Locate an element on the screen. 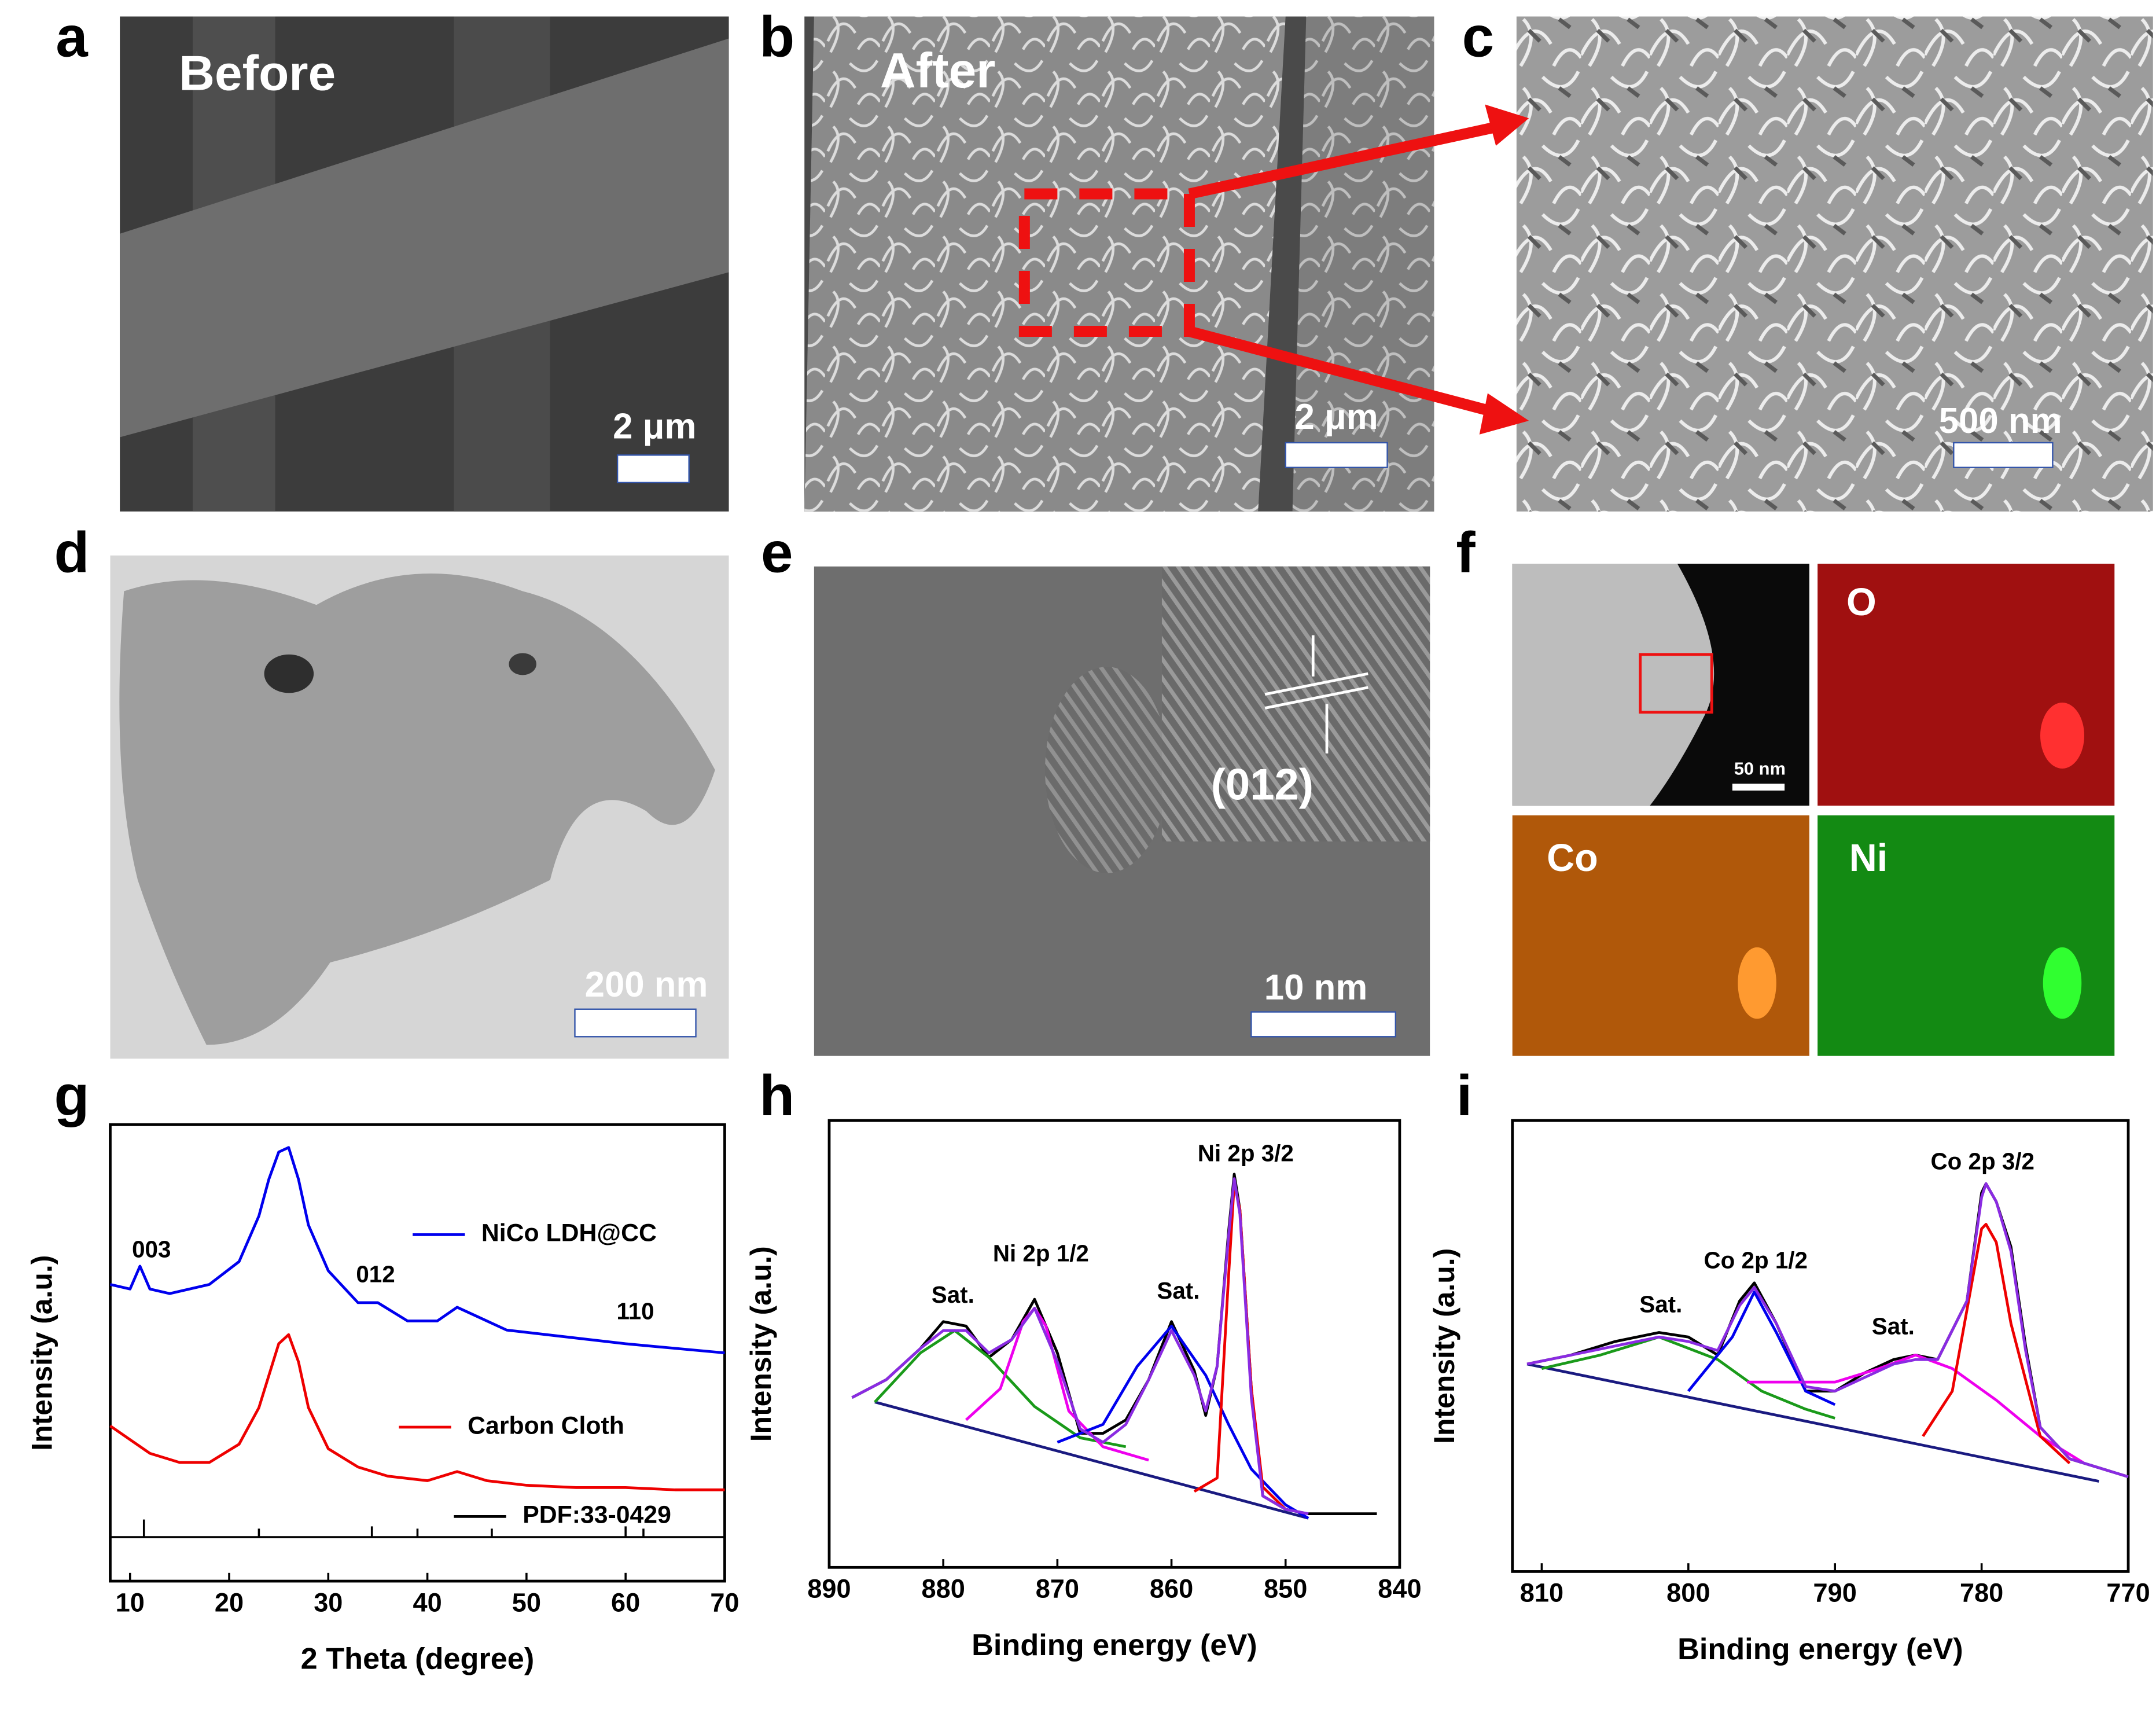  x-tick-label: 810 is located at coordinates (1542, 1593).